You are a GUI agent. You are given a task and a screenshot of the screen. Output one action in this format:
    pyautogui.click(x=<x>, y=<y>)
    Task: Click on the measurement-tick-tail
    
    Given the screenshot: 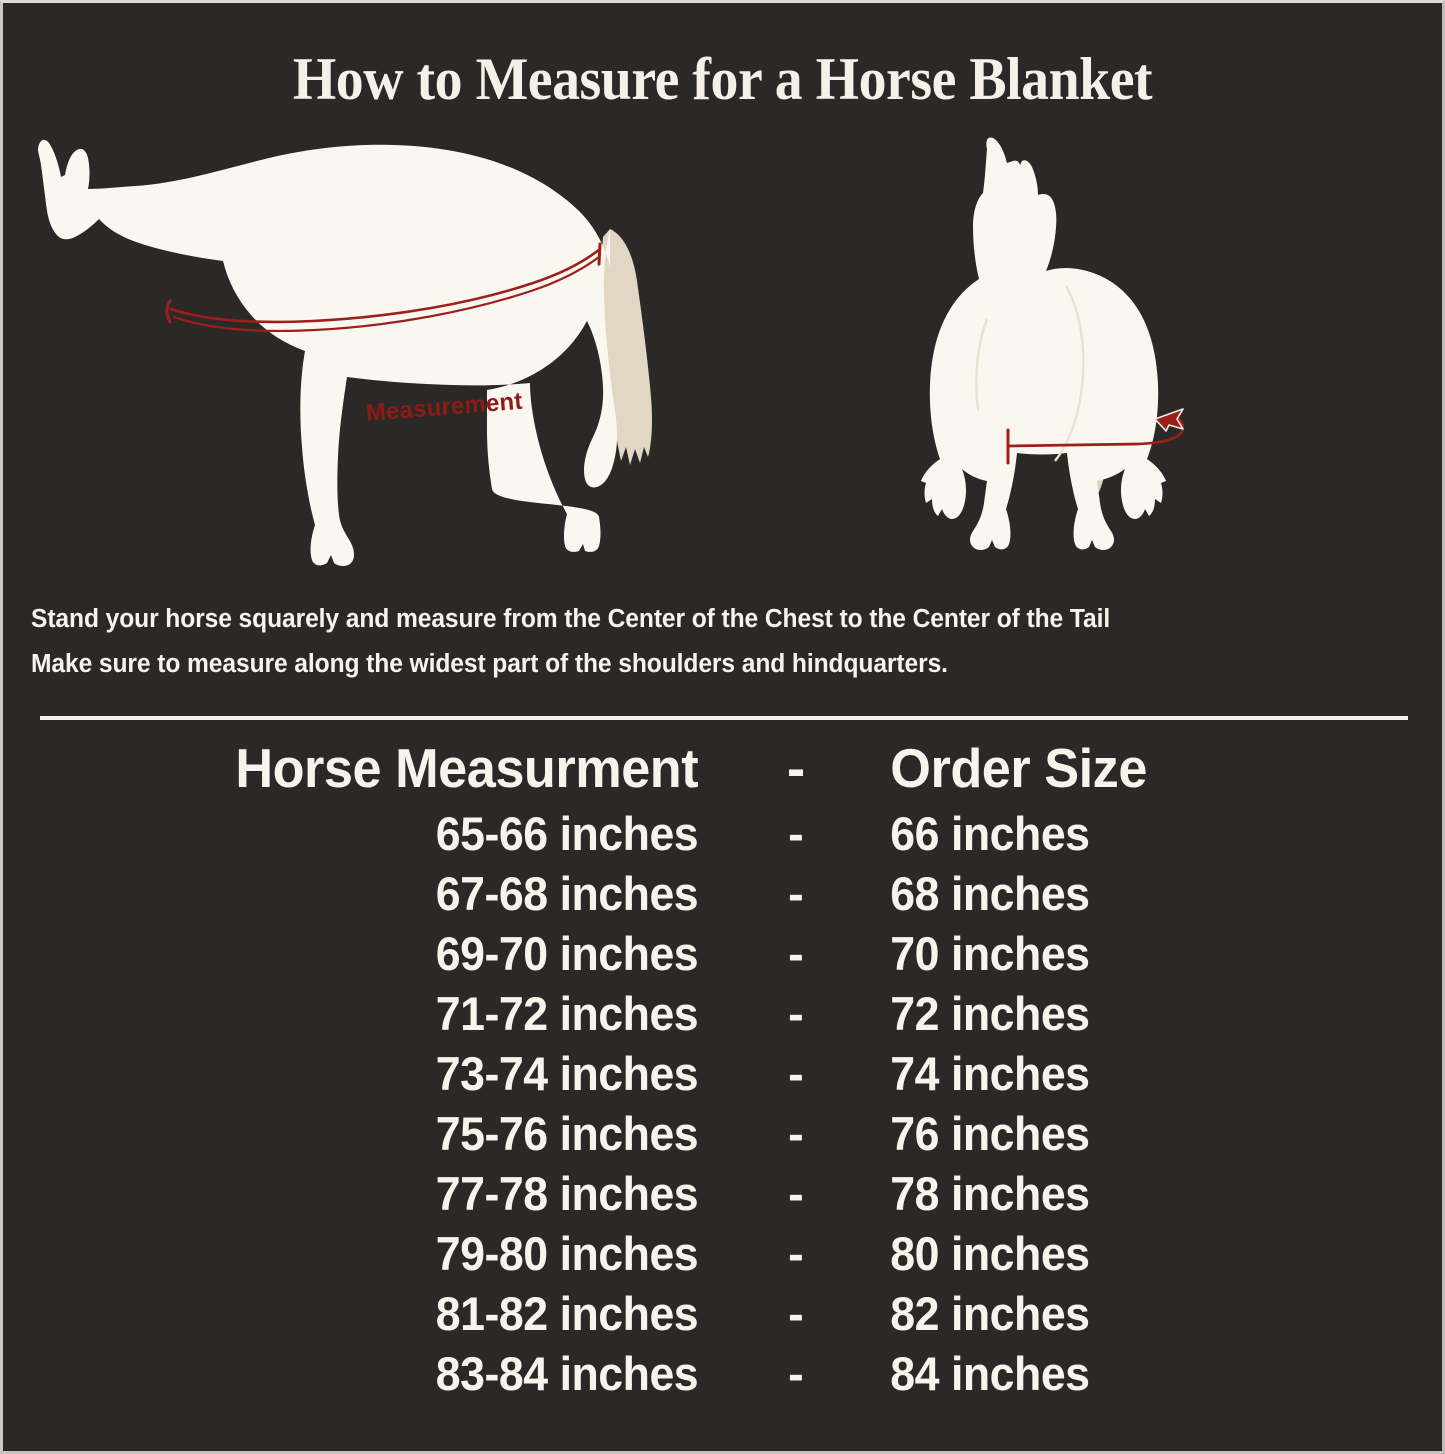 What is the action you would take?
    pyautogui.click(x=599, y=254)
    